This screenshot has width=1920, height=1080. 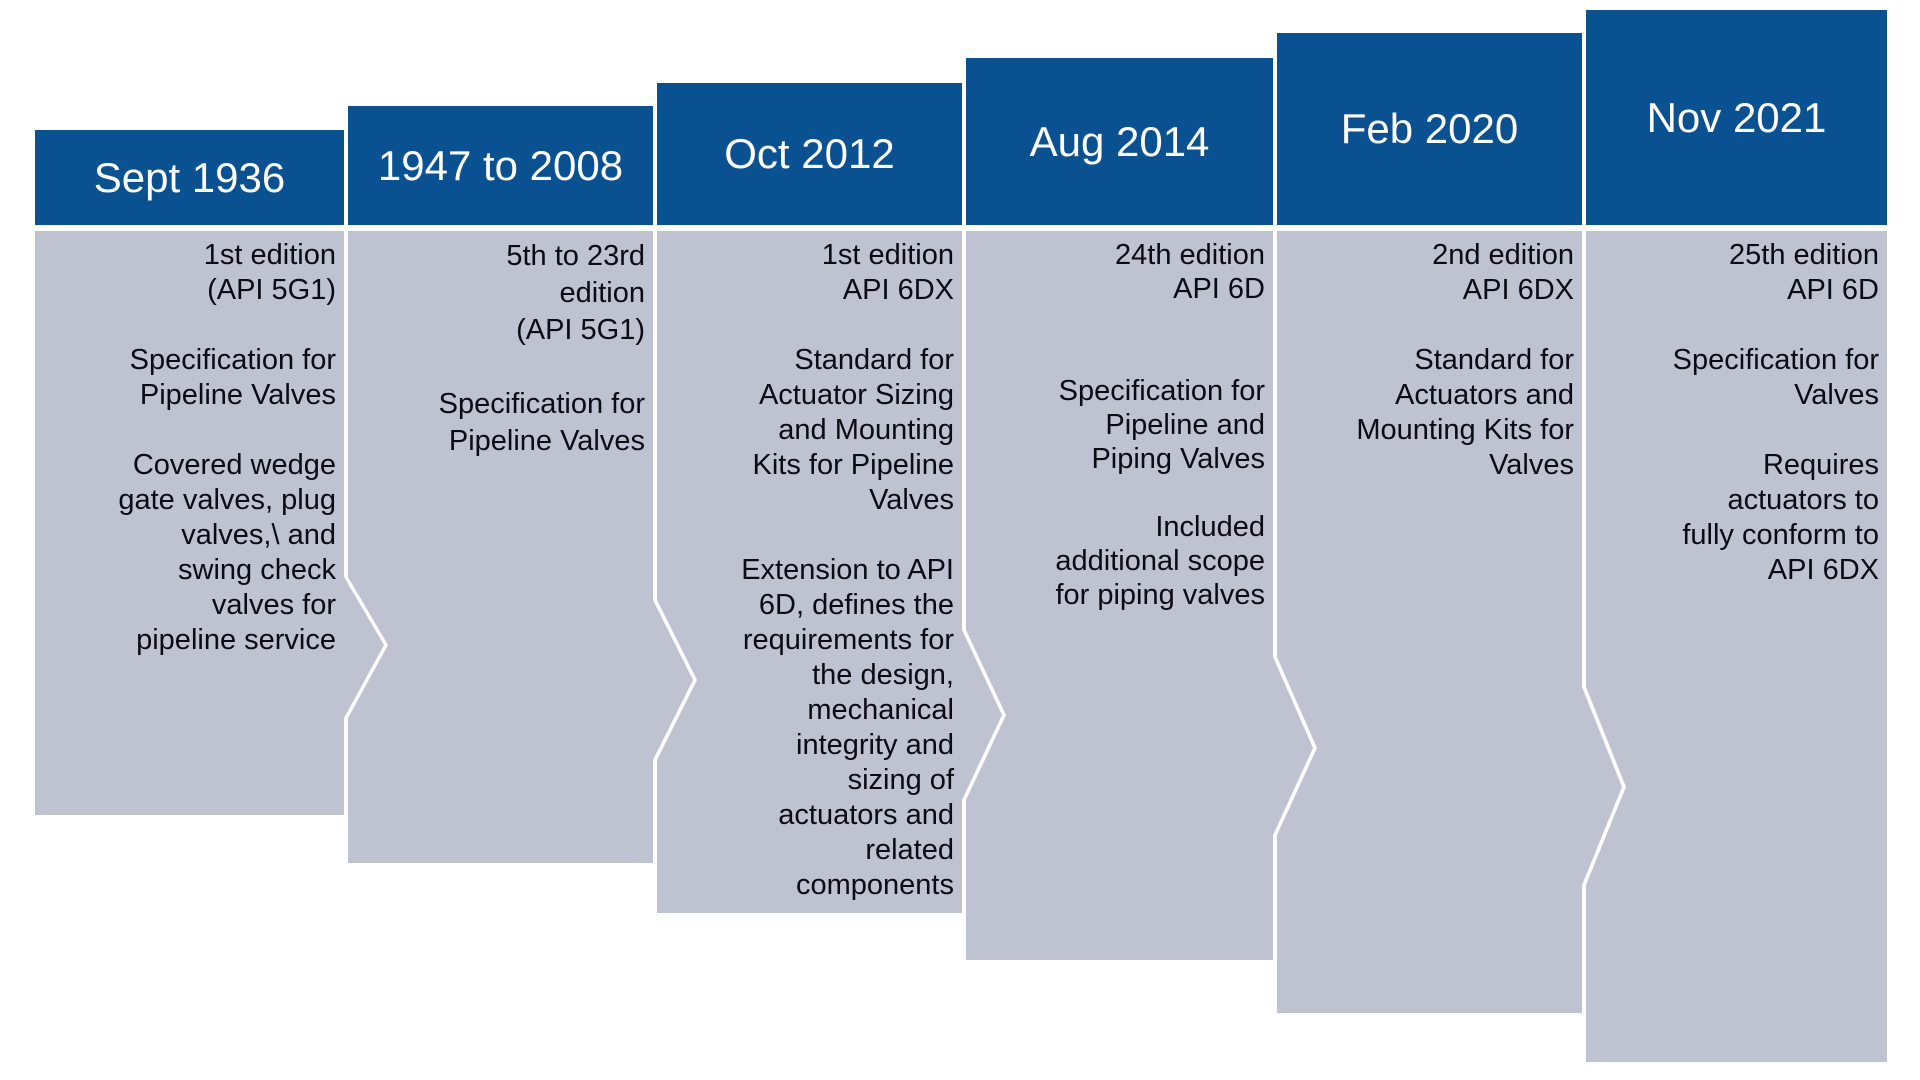 What do you see at coordinates (257, 570) in the screenshot?
I see `description-line: swing check` at bounding box center [257, 570].